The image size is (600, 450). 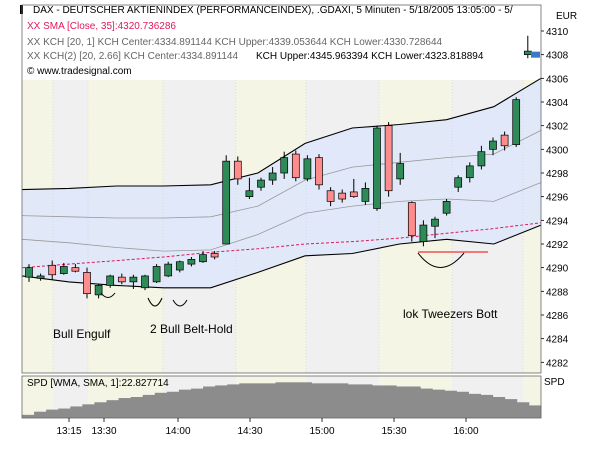 I want to click on annotation-tweezers: lok Tweezers Bott, so click(x=450, y=314).